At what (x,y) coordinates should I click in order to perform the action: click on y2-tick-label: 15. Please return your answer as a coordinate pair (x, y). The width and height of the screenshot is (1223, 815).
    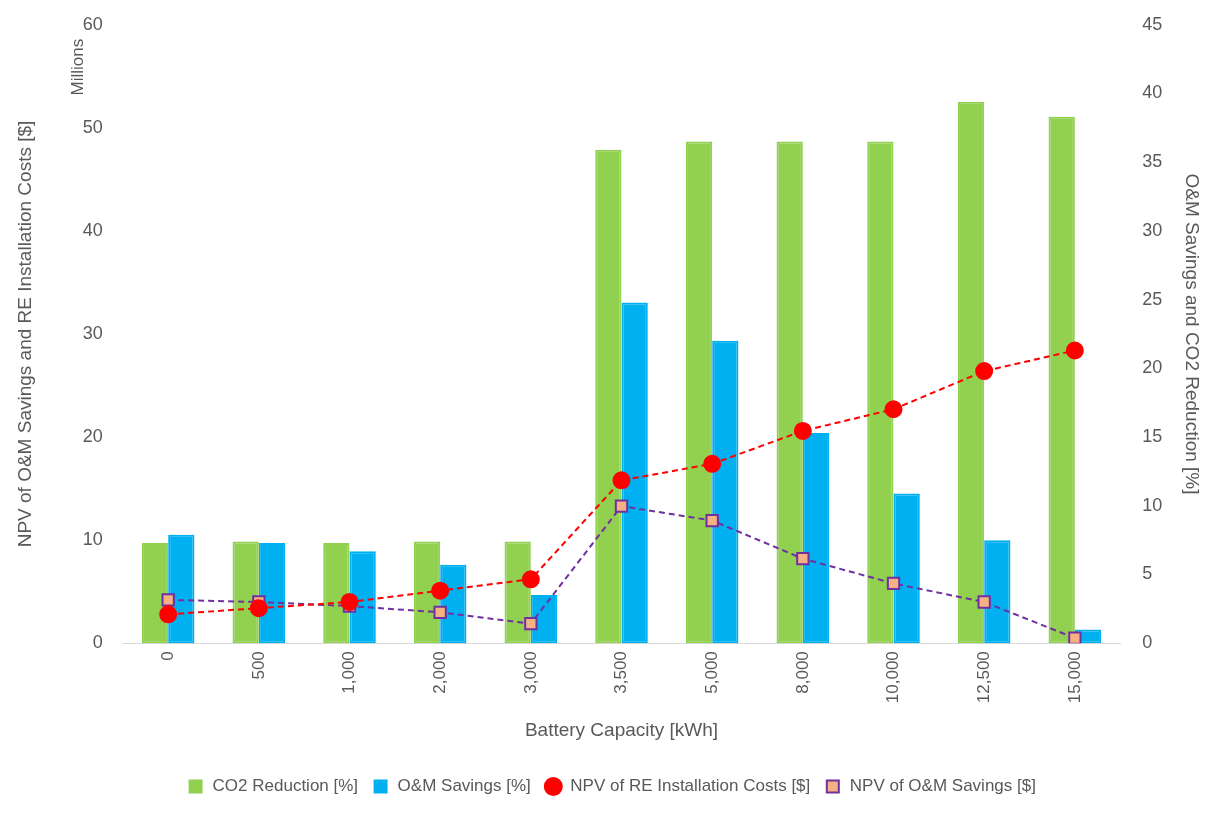
    Looking at the image, I should click on (1152, 436).